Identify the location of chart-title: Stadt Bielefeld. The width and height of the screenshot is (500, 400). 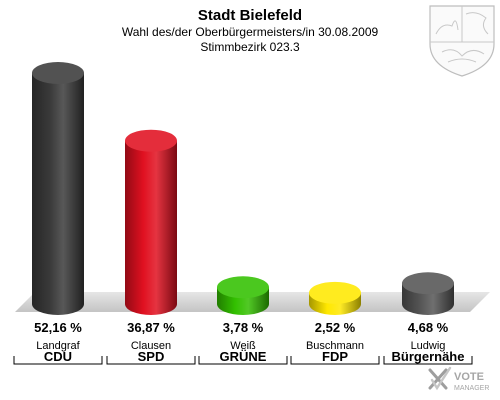
(250, 15).